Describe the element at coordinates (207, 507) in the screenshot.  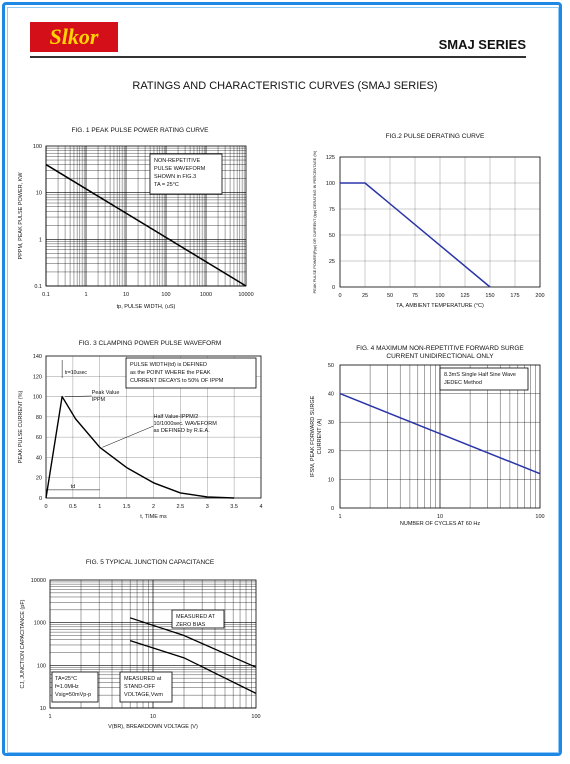
I see `fig3-x-tick: 3` at that location.